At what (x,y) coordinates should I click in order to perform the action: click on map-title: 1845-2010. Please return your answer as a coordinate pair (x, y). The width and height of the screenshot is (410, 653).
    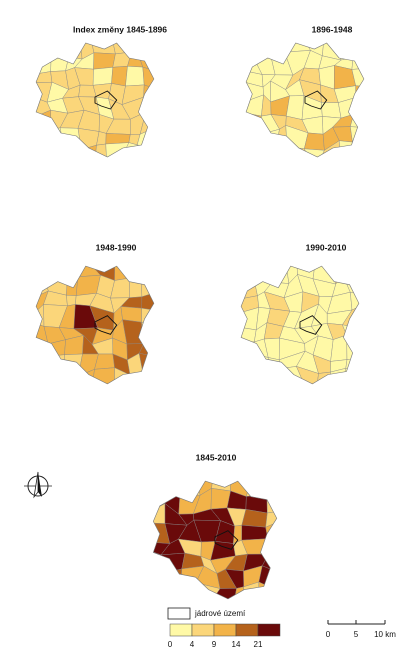
    Looking at the image, I should click on (216, 457).